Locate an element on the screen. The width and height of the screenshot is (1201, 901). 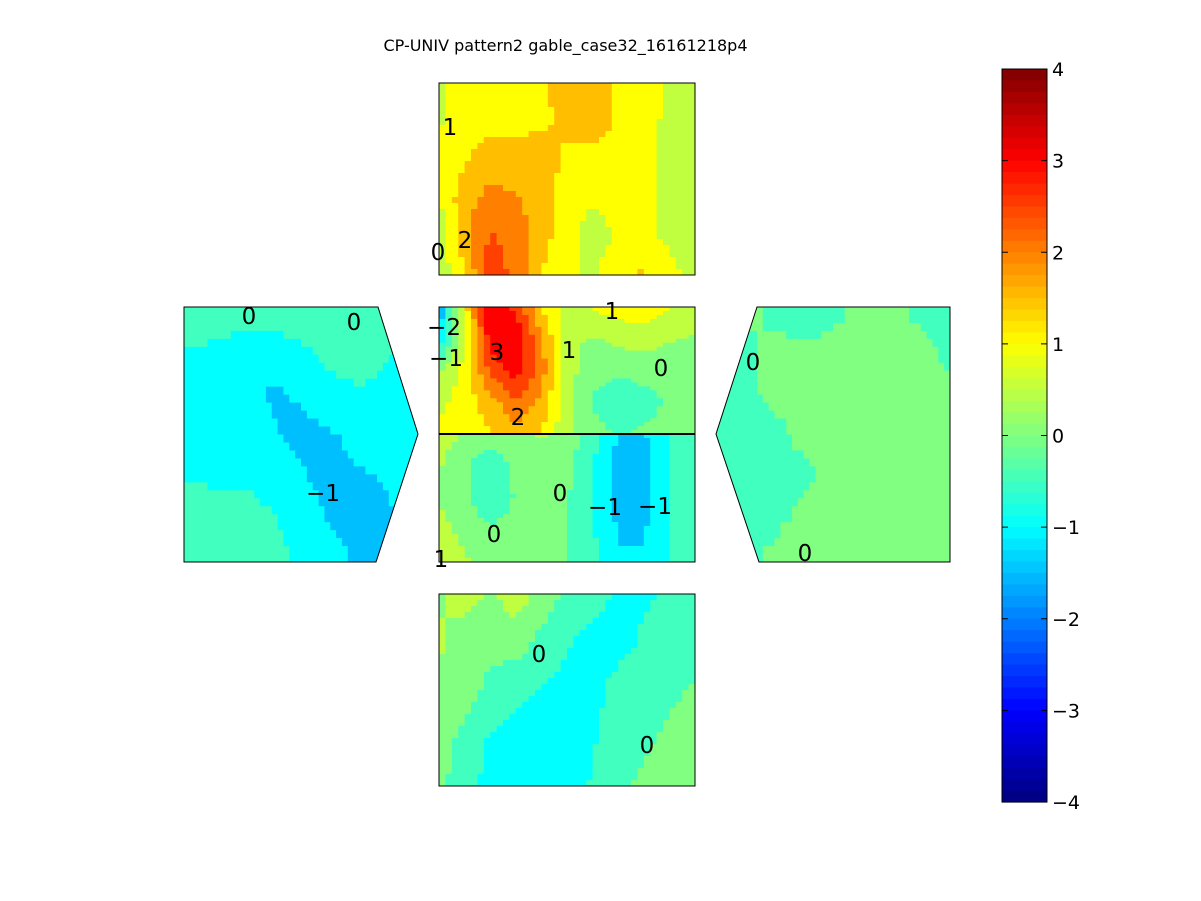
chart-title: CP-UNIV pattern2 gable_case32_16161218p4 is located at coordinates (565, 45).